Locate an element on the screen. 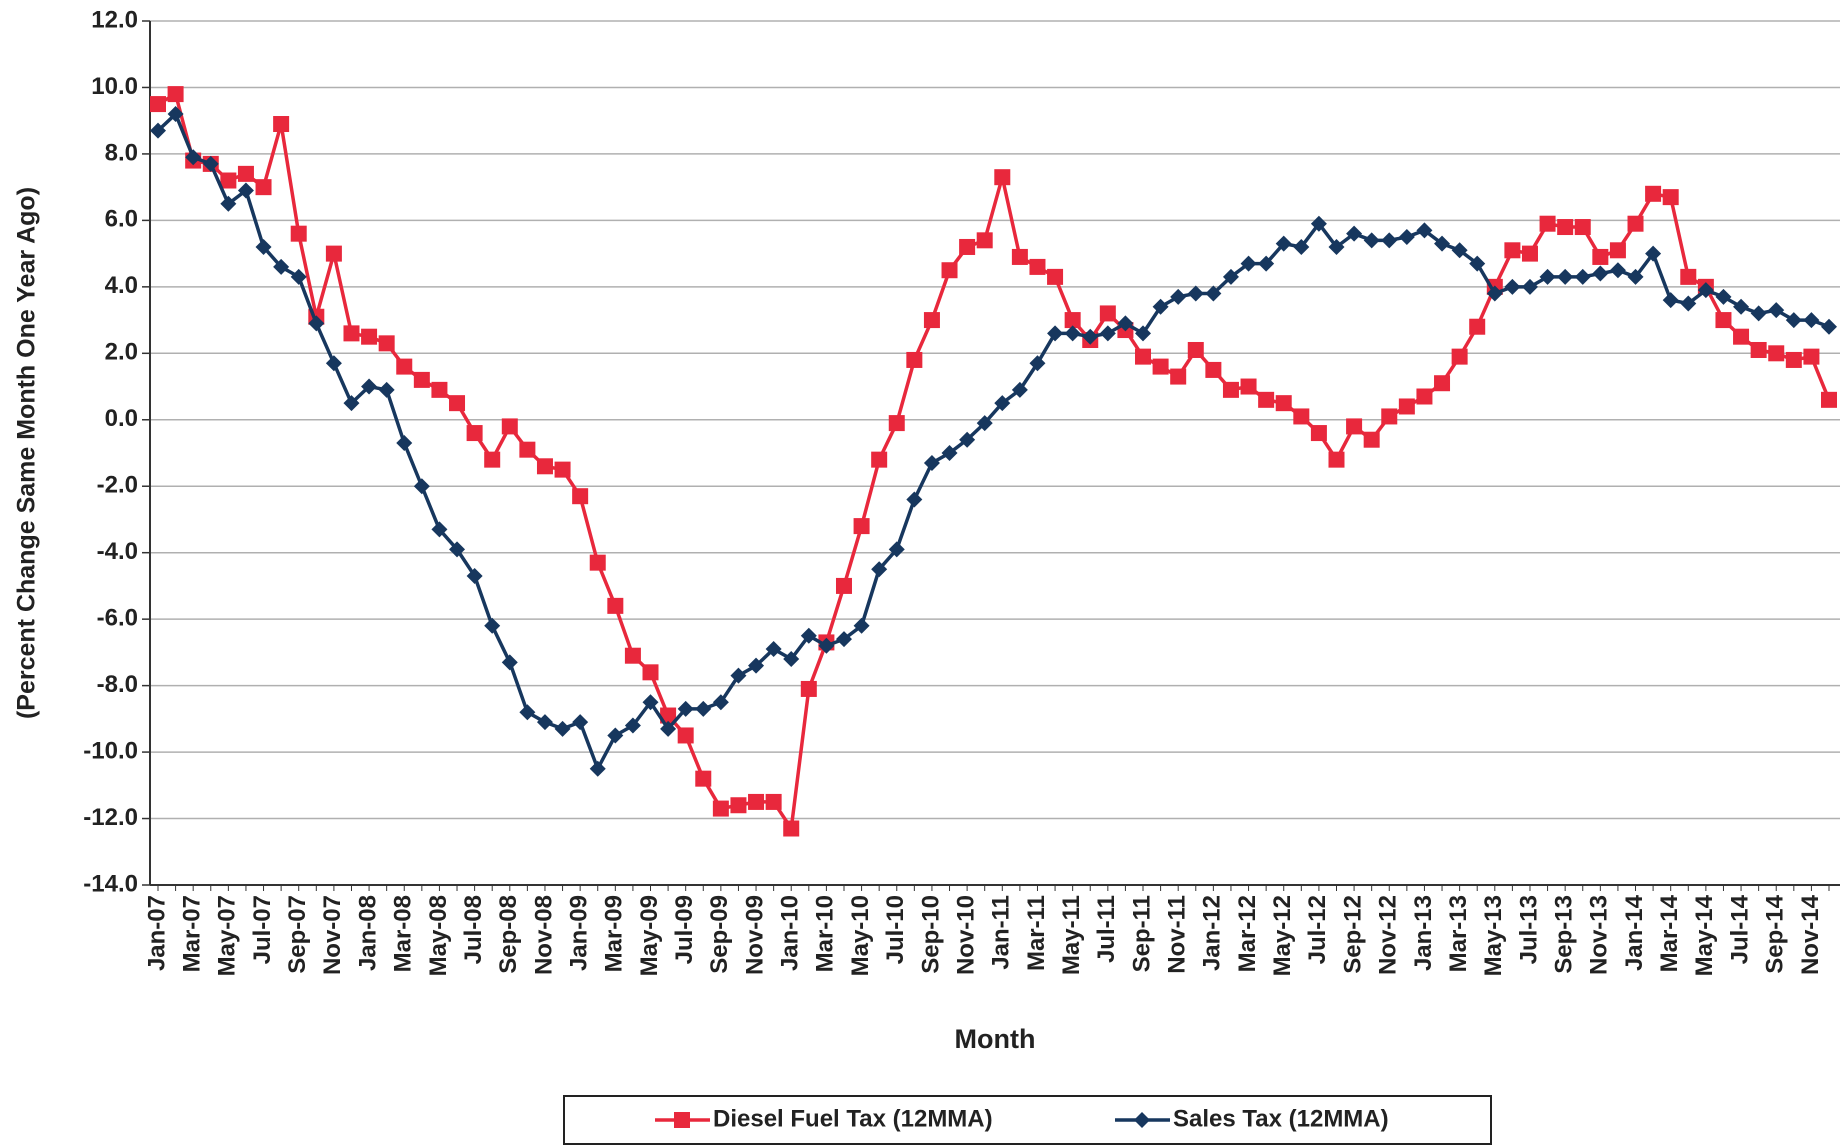  x-tick-label: Mar-12 is located at coordinates (1247, 933).